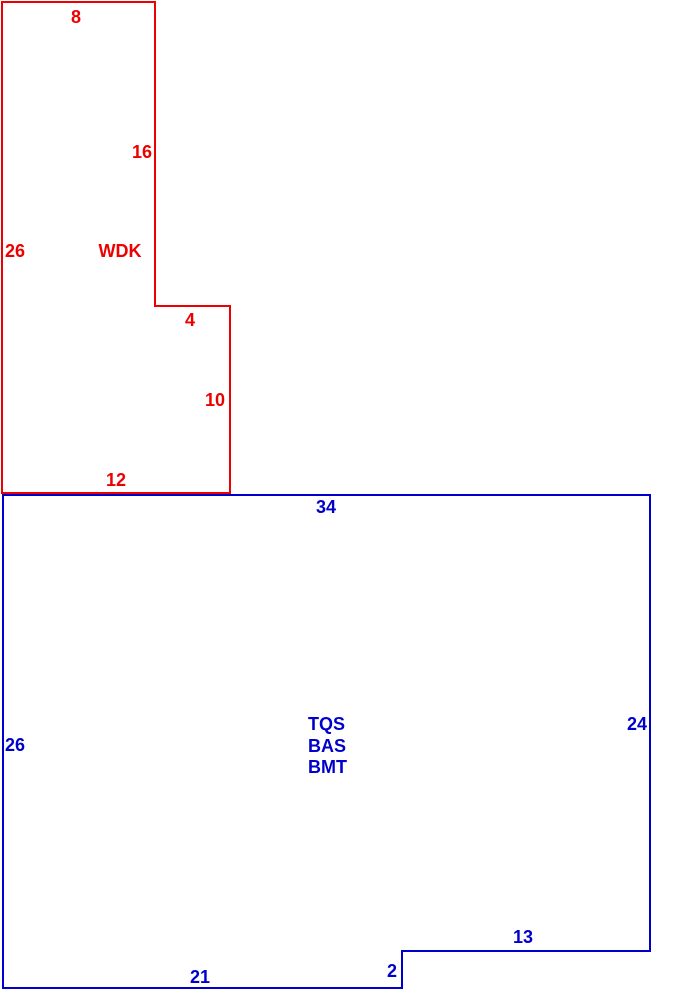 The image size is (679, 995). Describe the element at coordinates (120, 251) in the screenshot. I see `area-code-wdk: WDK` at that location.